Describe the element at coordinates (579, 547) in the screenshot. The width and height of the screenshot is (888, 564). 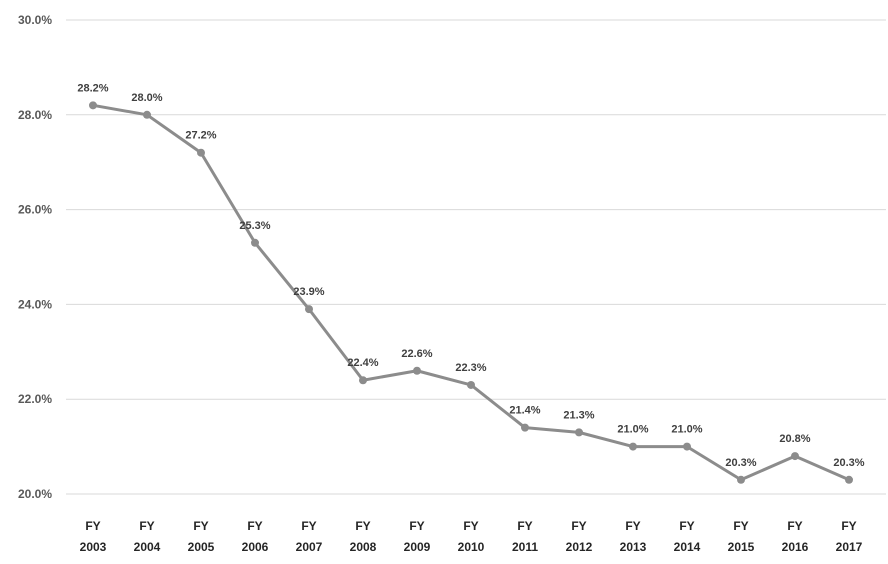
I see `x-tick-label: 2012` at that location.